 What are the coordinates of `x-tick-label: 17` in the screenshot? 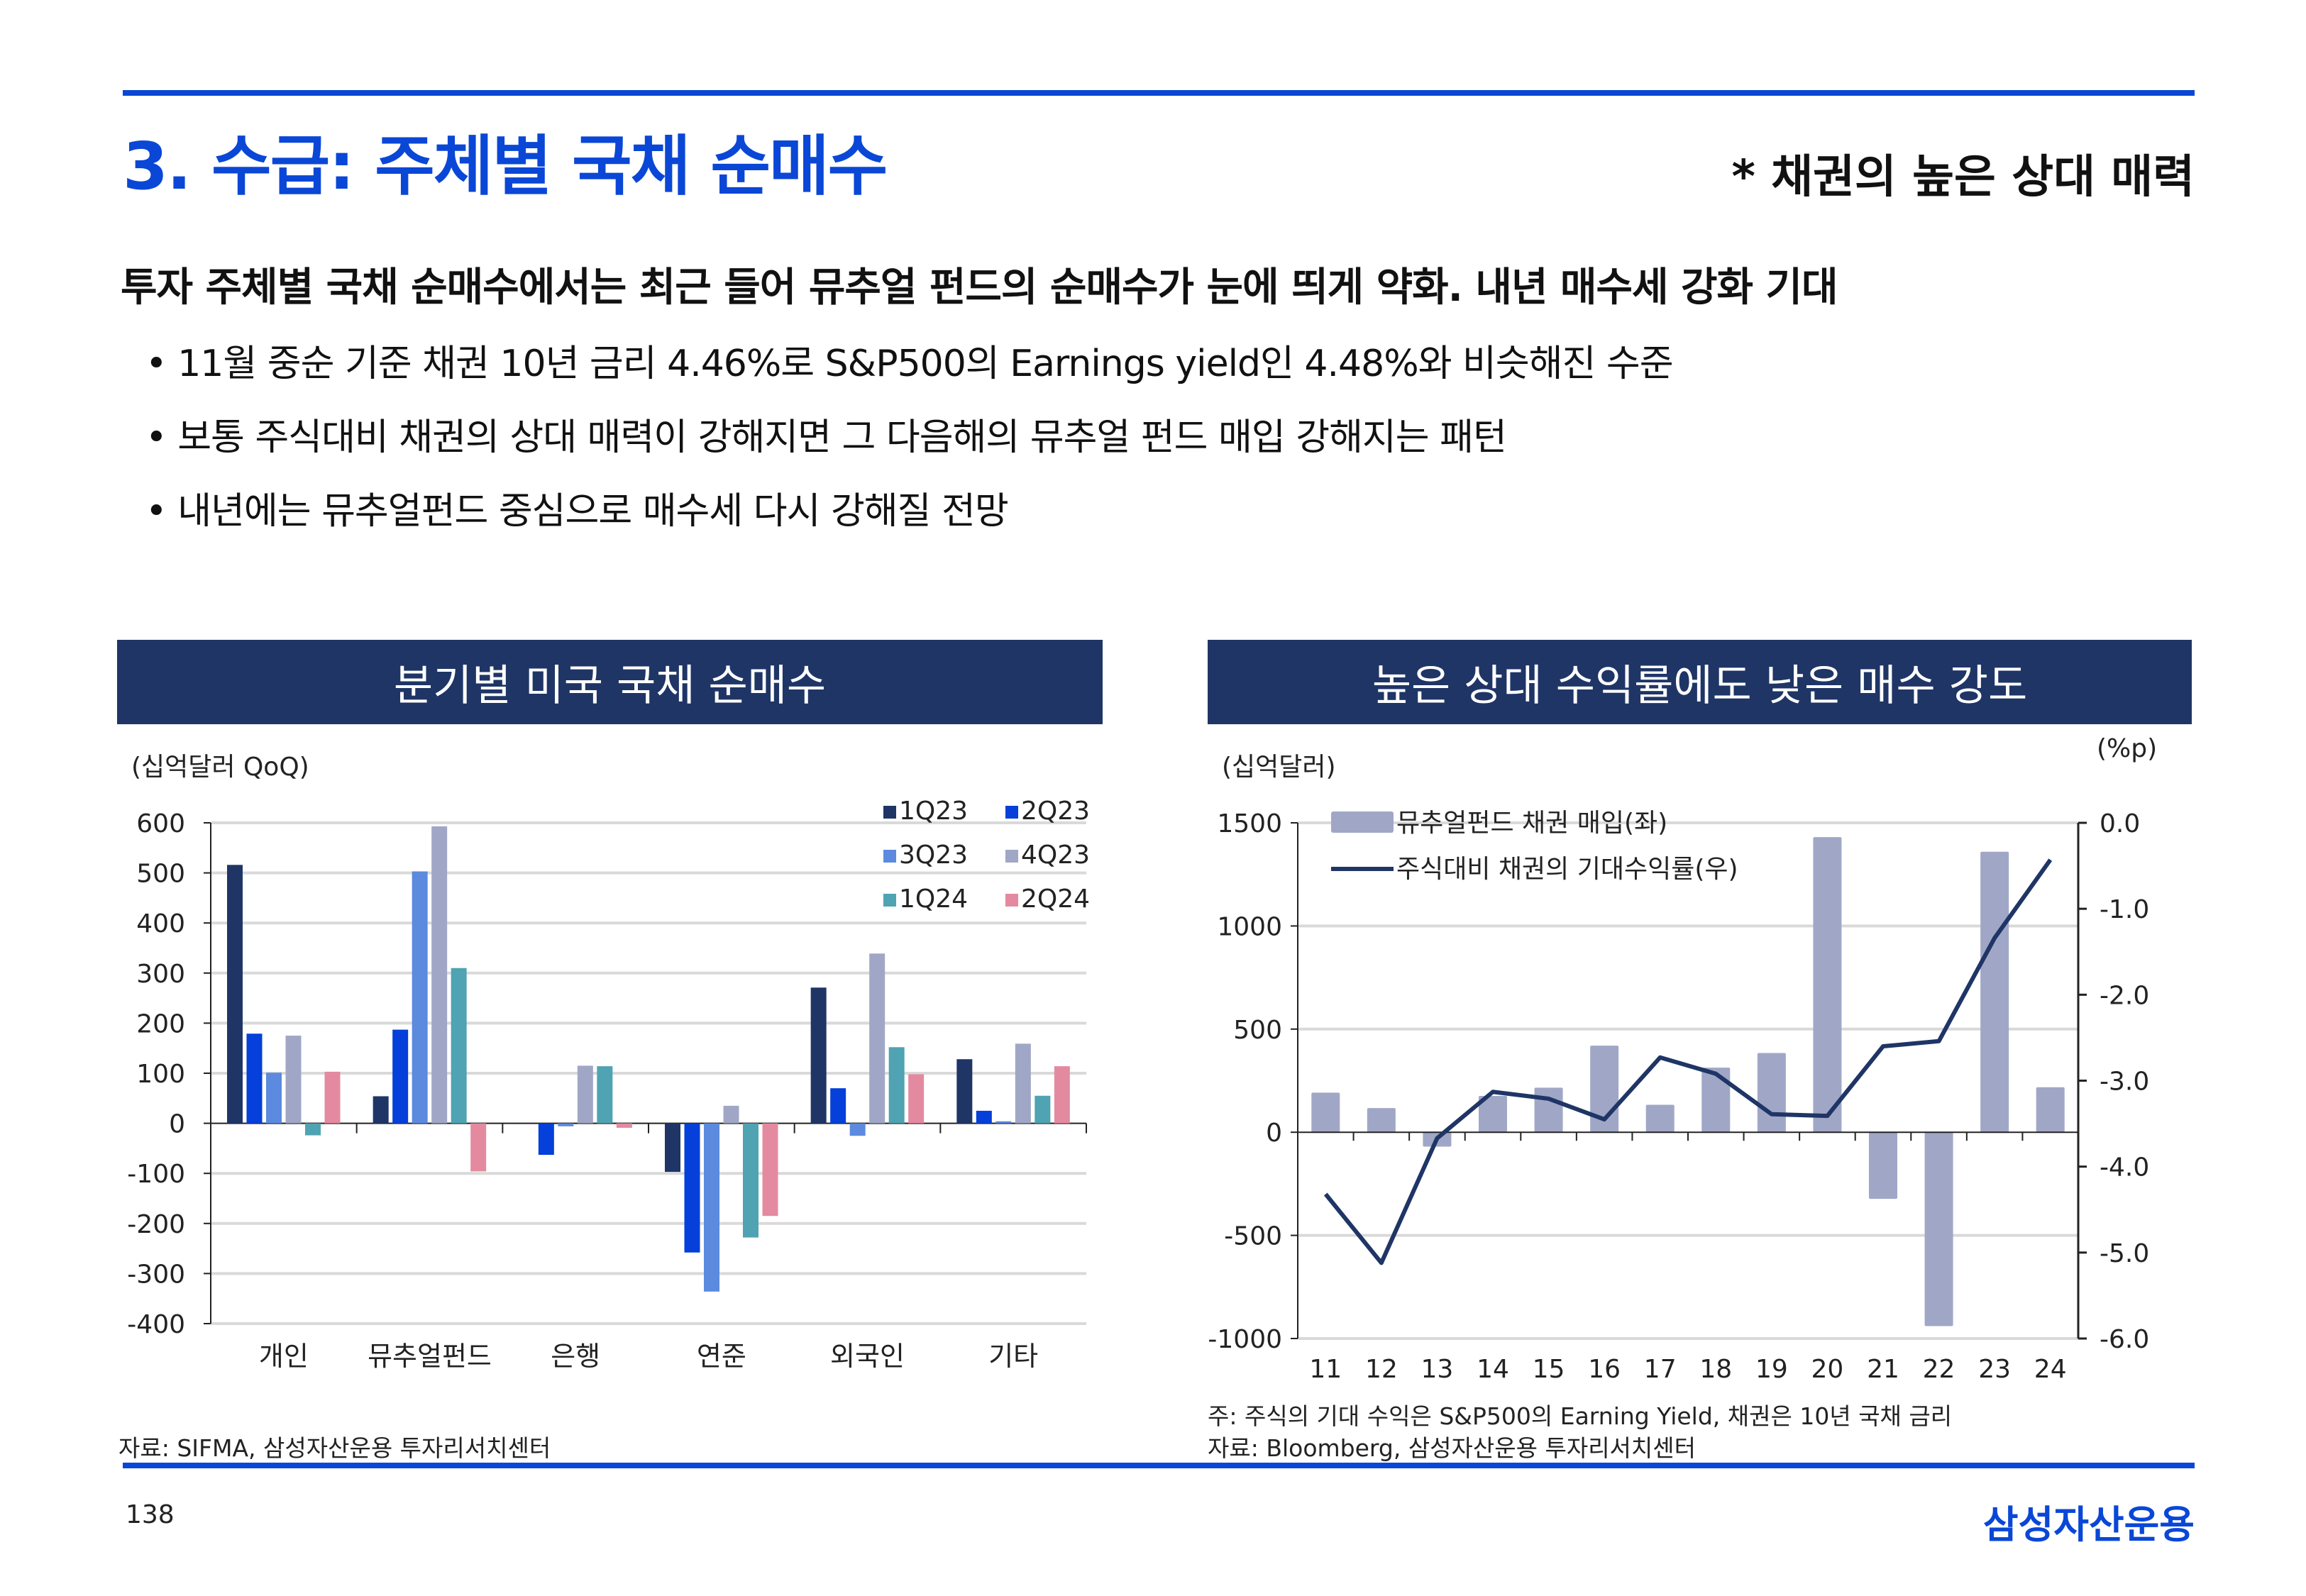 It's located at (1660, 1369).